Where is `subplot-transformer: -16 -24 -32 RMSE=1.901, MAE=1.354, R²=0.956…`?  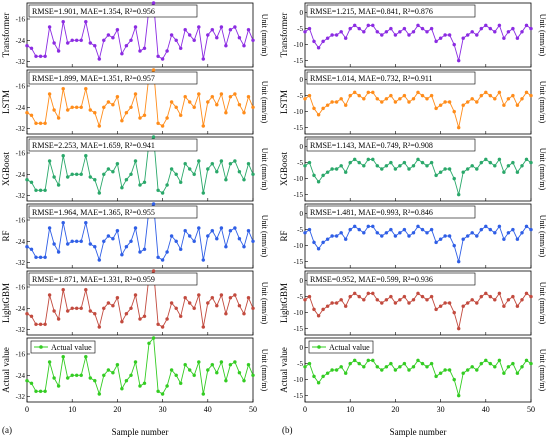 subplot-transformer: -16 -24 -32 RMSE=1.901, MAE=1.354, R²=0.956… is located at coordinates (135, 34).